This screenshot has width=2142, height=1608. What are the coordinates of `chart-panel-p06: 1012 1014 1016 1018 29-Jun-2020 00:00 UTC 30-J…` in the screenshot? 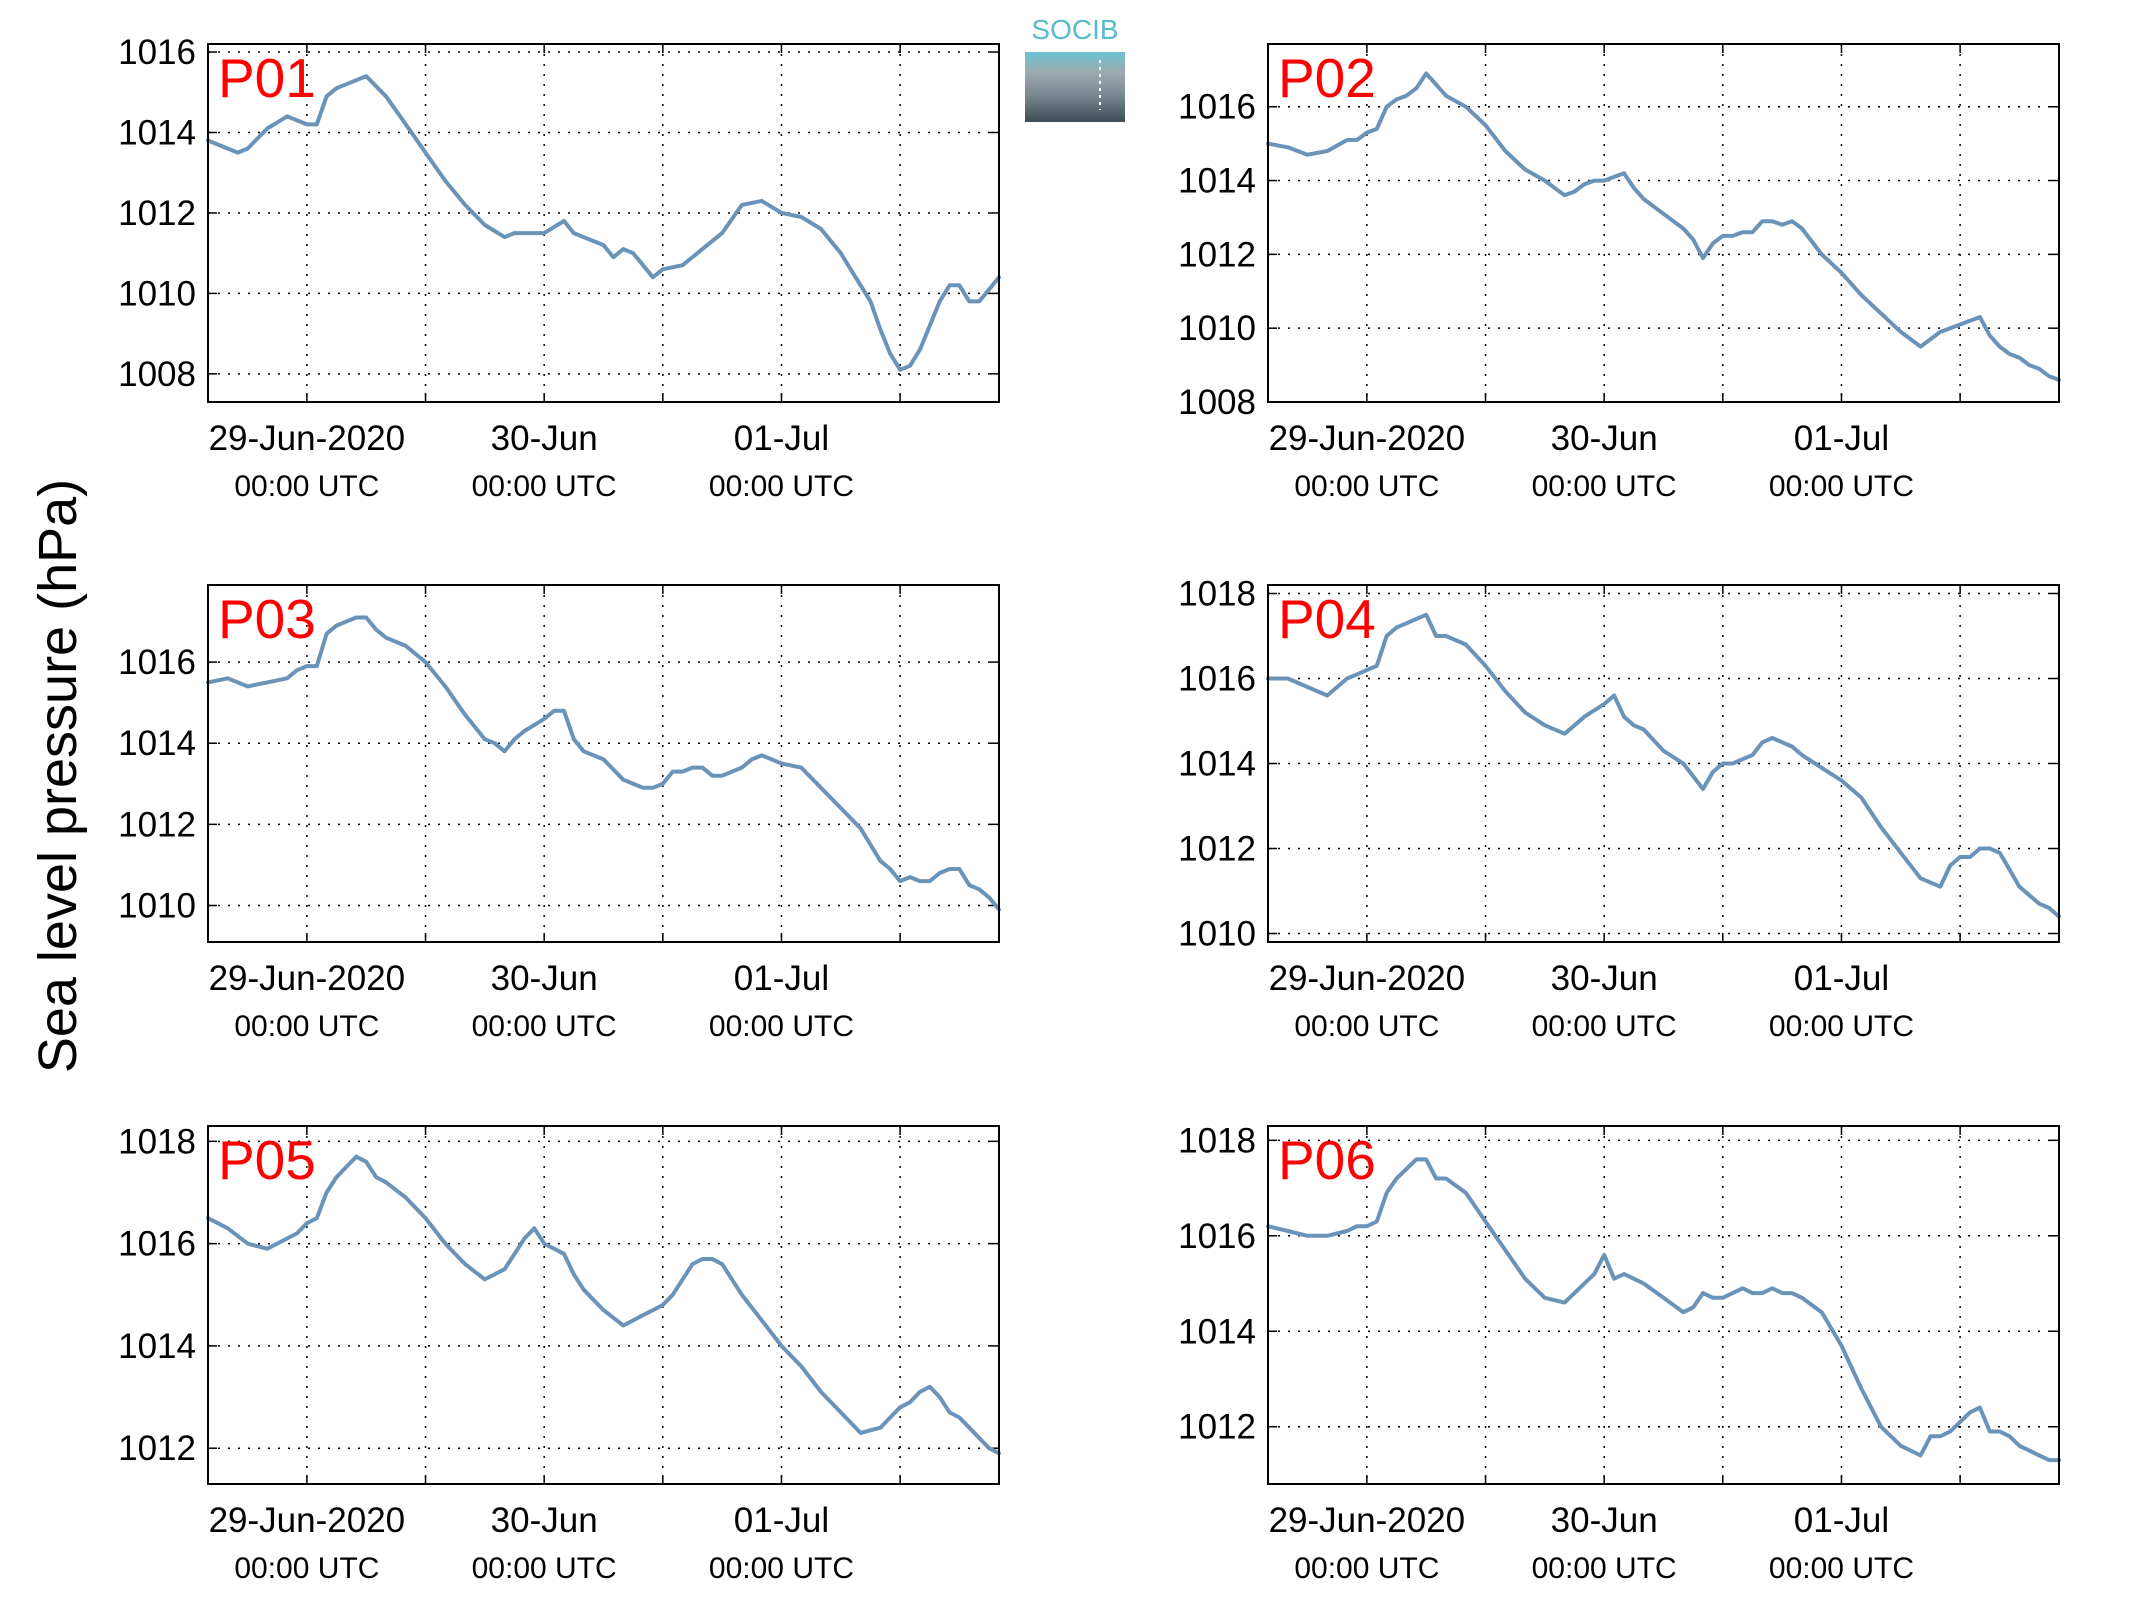 It's located at (1619, 1353).